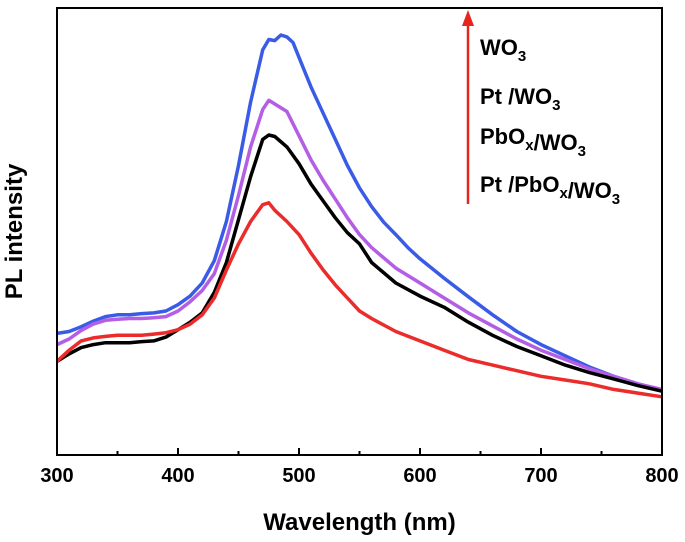 Image resolution: width=685 pixels, height=542 pixels. I want to click on legend-entry-2: Pt /WO3, so click(520, 99).